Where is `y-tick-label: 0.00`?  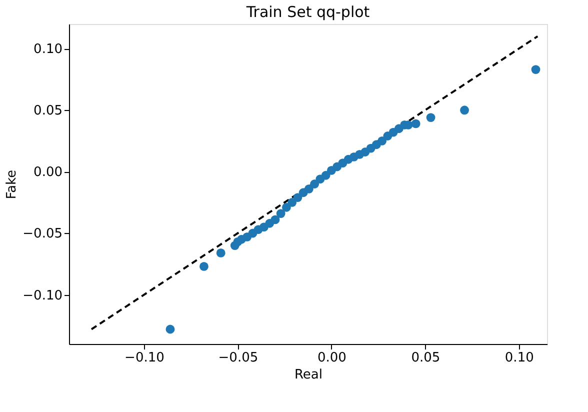
y-tick-label: 0.00 is located at coordinates (48, 172).